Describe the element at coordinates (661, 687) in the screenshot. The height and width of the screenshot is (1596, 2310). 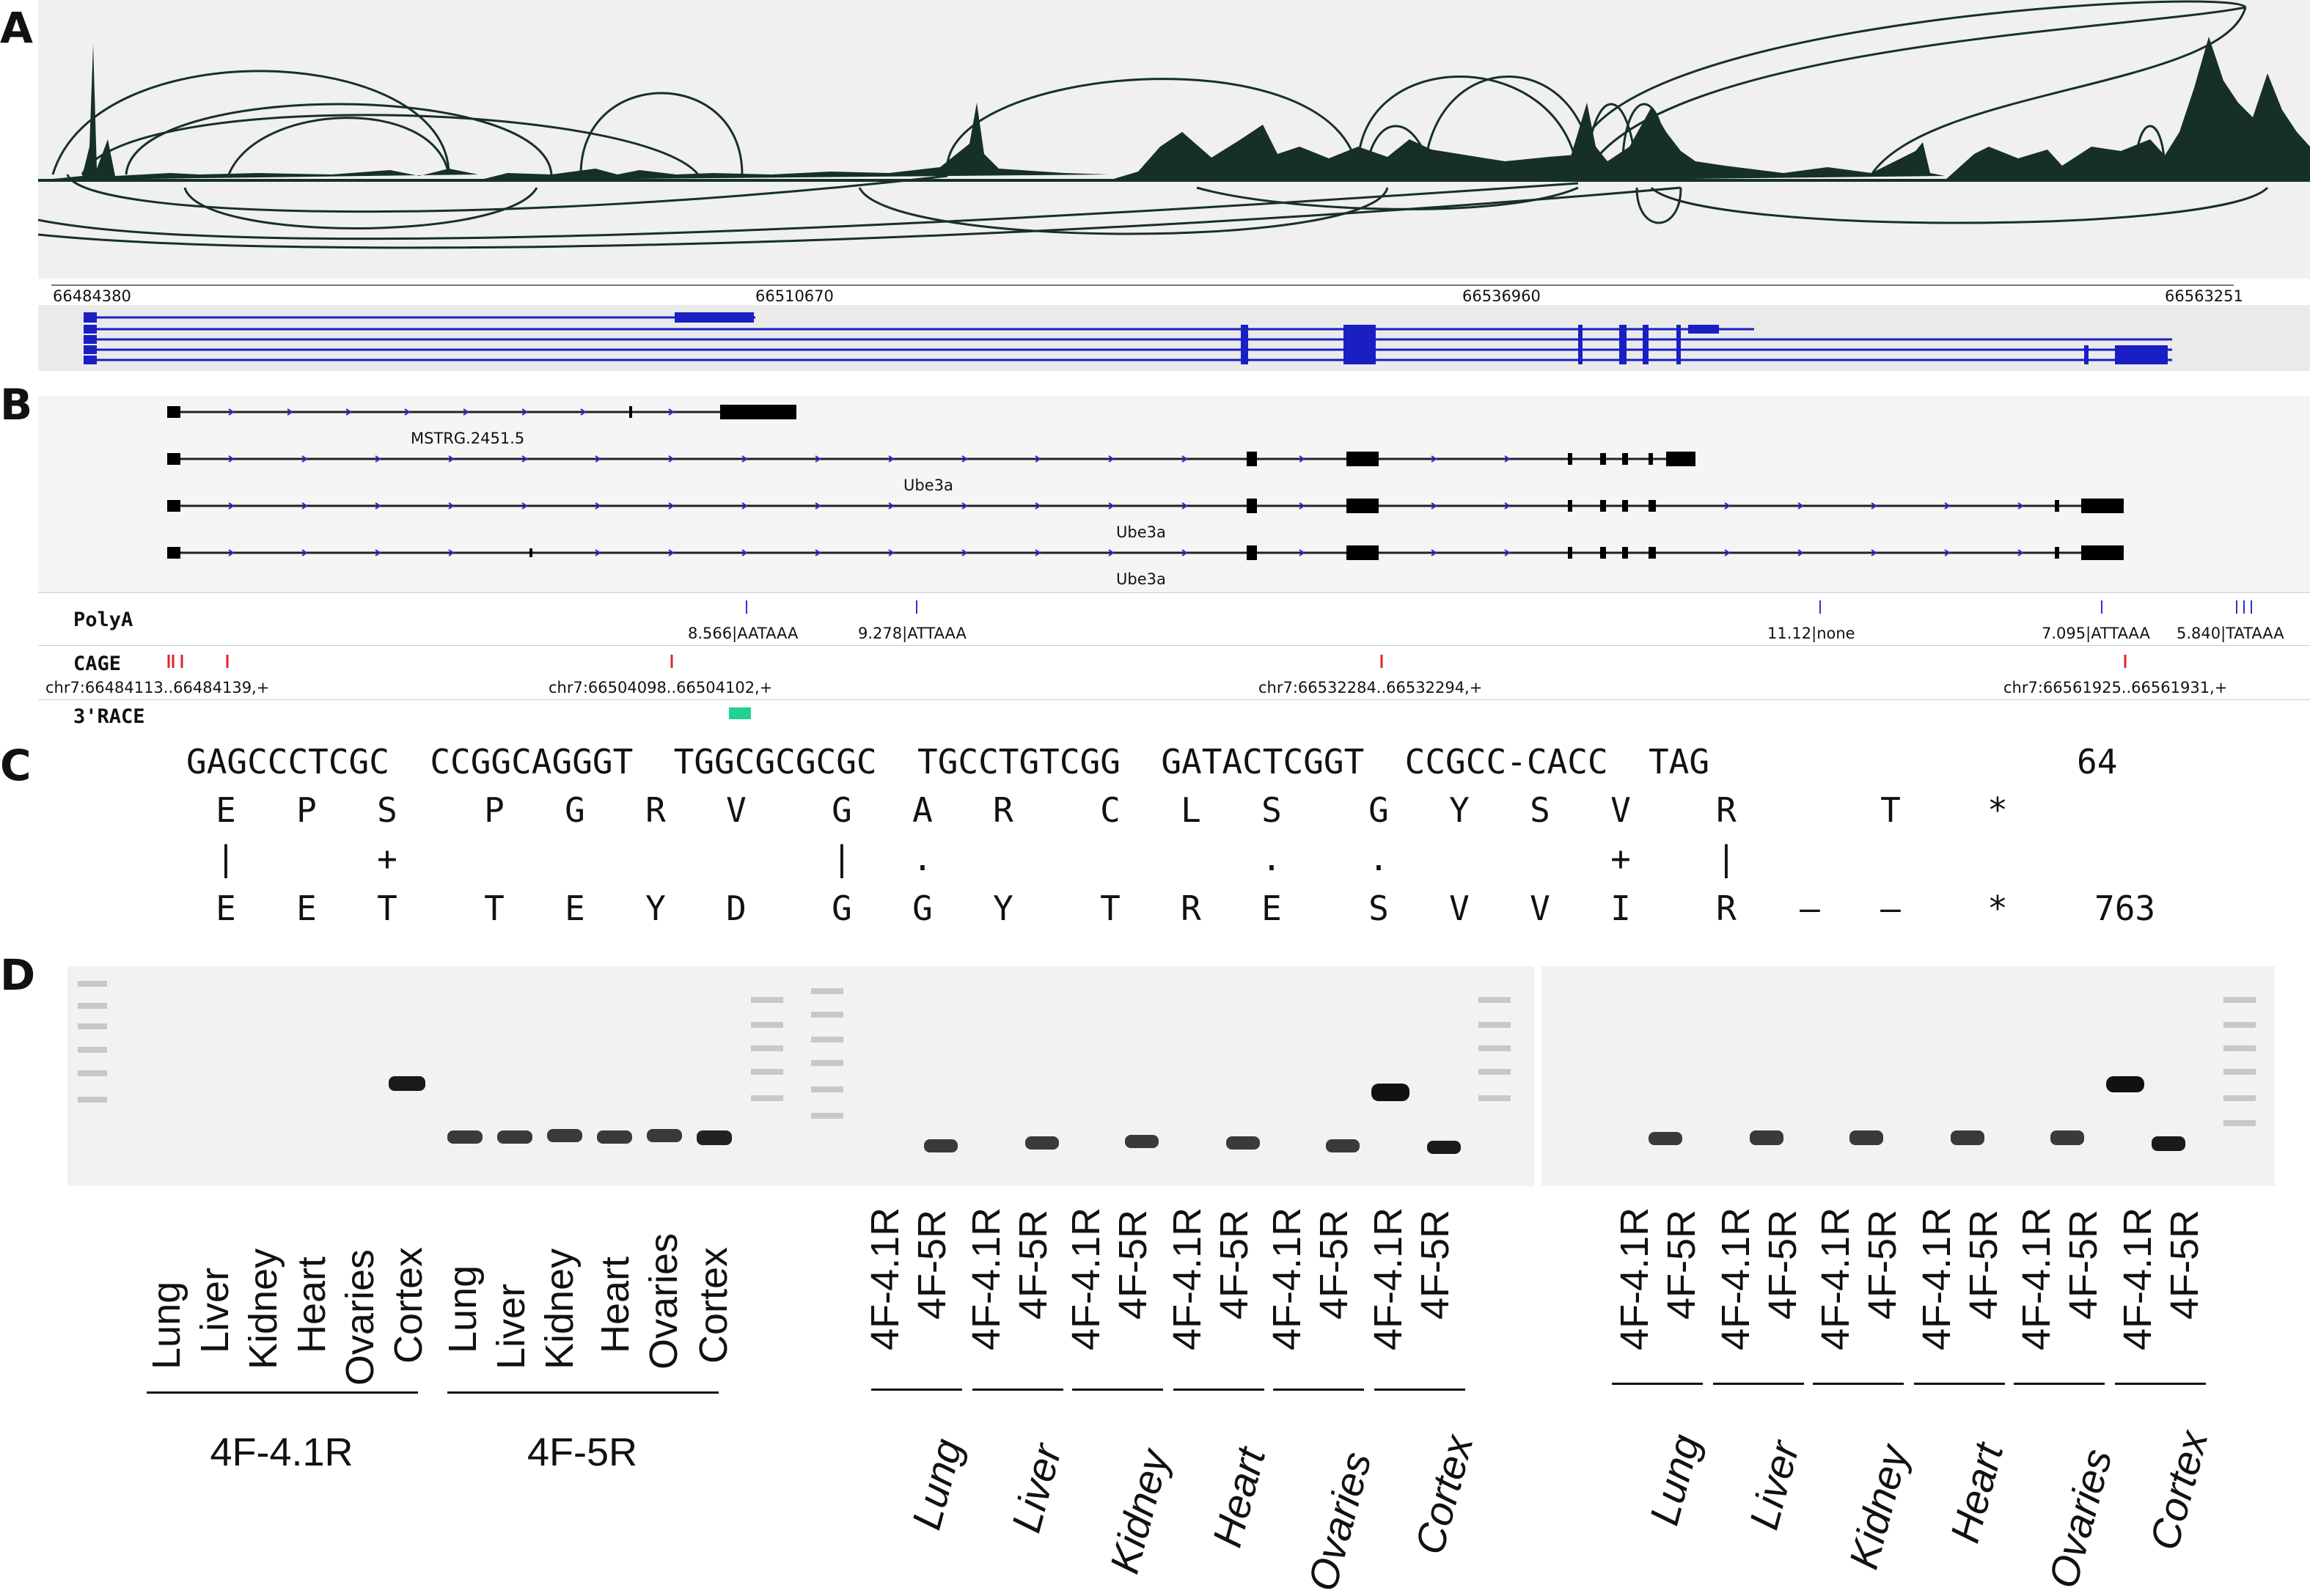
I see `cage-label-2: chr7:66504098..66504102,+` at that location.